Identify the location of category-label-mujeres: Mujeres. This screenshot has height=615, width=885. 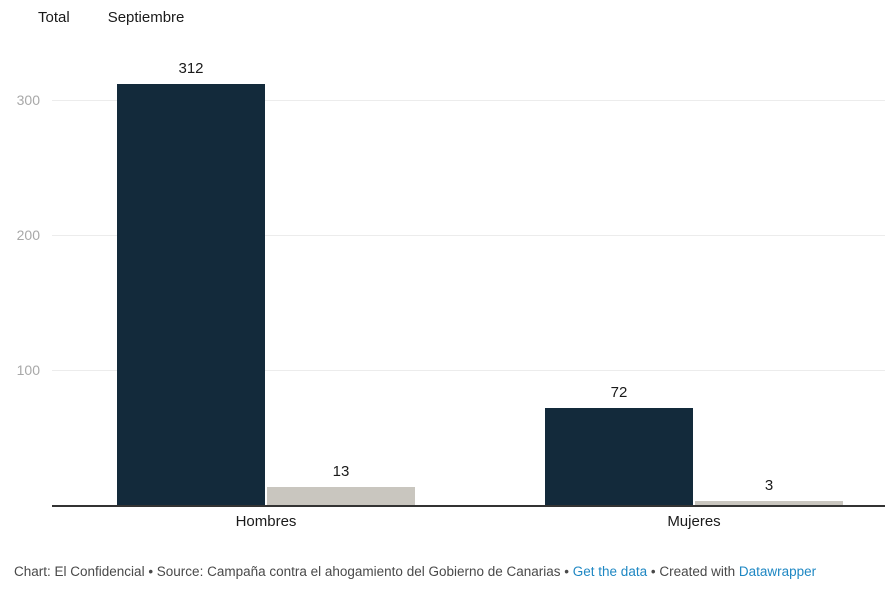
(694, 521).